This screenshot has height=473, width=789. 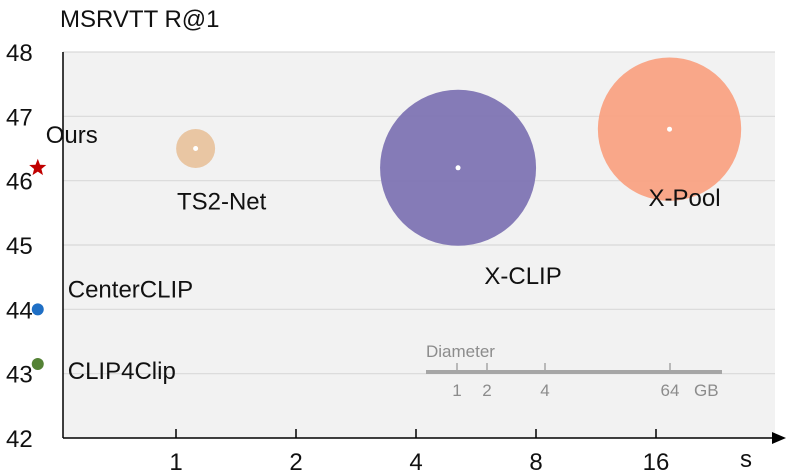 I want to click on y-tick-label: 44, so click(x=19, y=310).